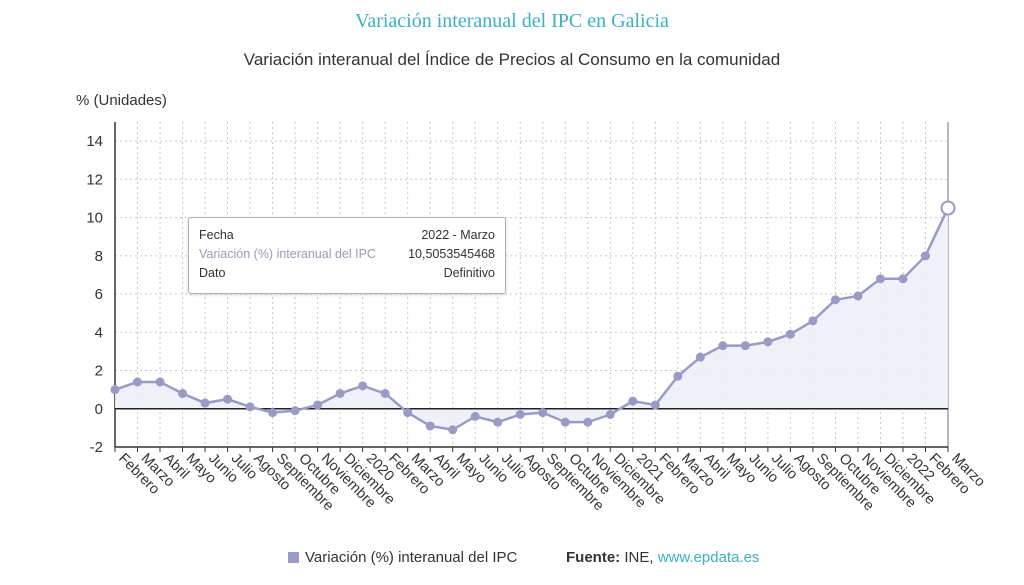 This screenshot has height=585, width=1024. Describe the element at coordinates (99, 256) in the screenshot. I see `y-tick-label: 8` at that location.